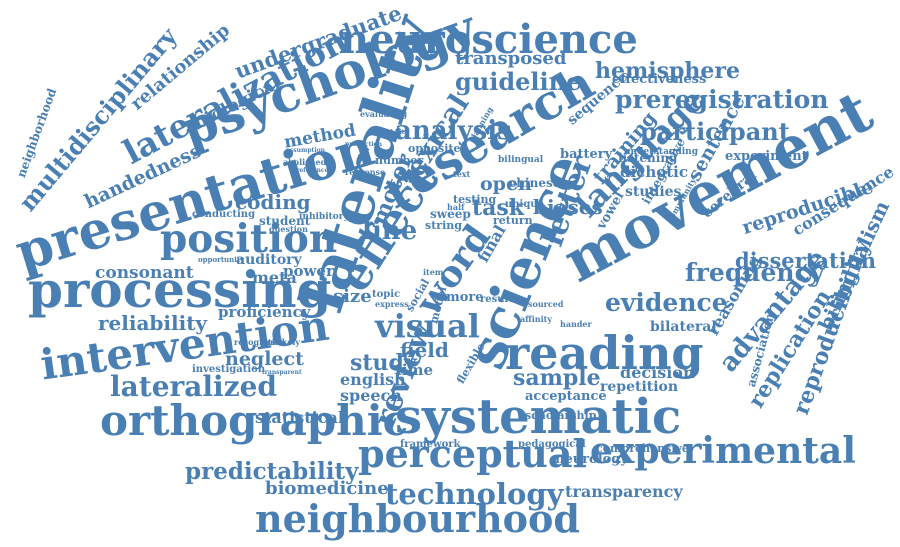 This screenshot has width=900, height=547. I want to click on word-inhibitory: inhibitory, so click(324, 217).